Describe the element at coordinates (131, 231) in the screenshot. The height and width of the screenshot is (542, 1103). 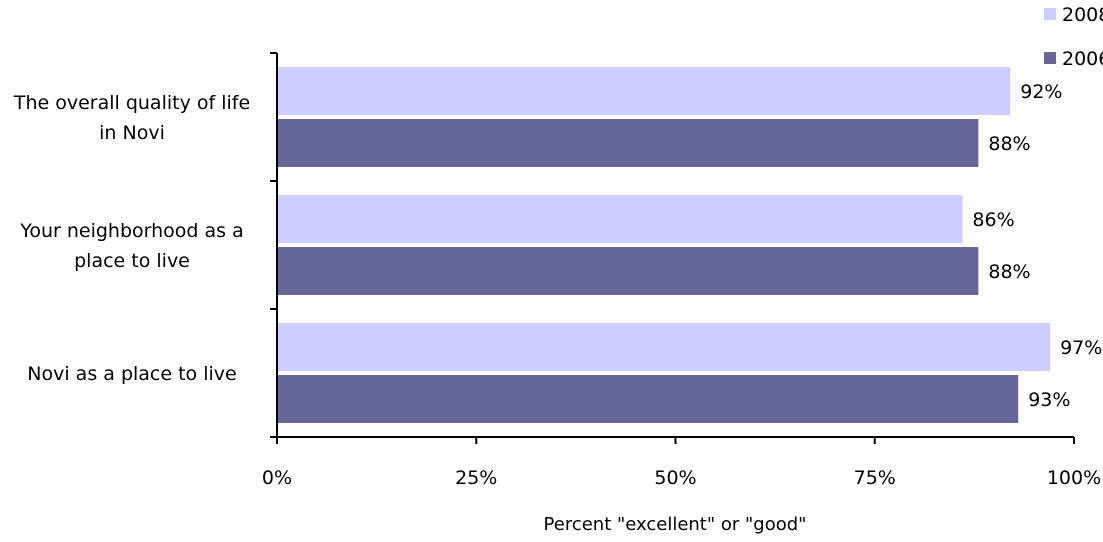
I see `category-label-line: Your neighborhood as a` at that location.